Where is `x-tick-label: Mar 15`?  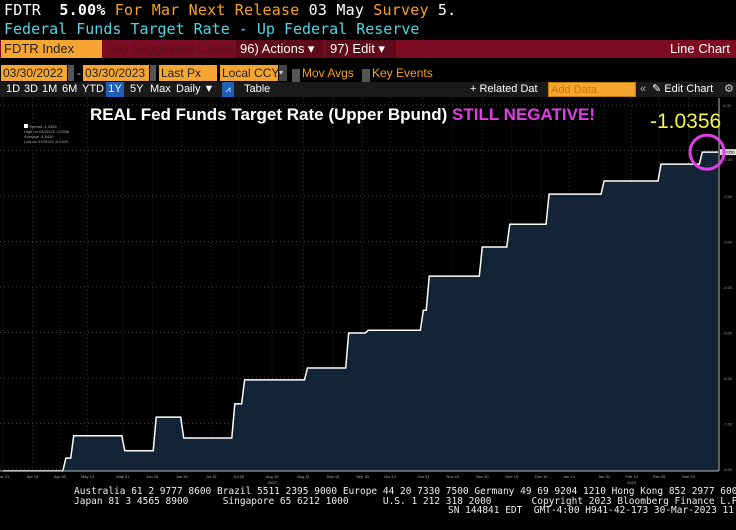 x-tick-label: Mar 15 is located at coordinates (688, 476).